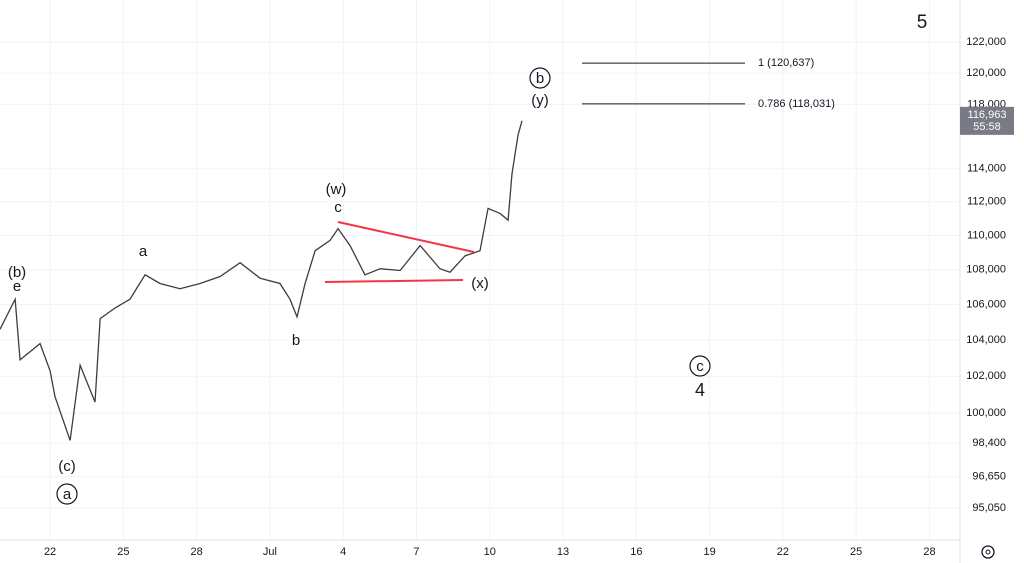 The width and height of the screenshot is (1024, 563). I want to click on price-tag-label: 116,963, so click(987, 115).